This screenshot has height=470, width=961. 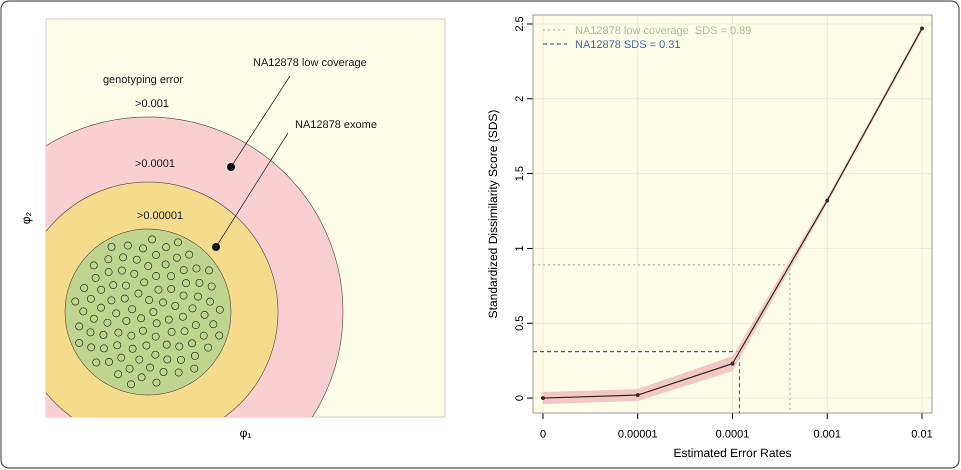 What do you see at coordinates (336, 125) in the screenshot?
I see `text: NA12878 exome` at bounding box center [336, 125].